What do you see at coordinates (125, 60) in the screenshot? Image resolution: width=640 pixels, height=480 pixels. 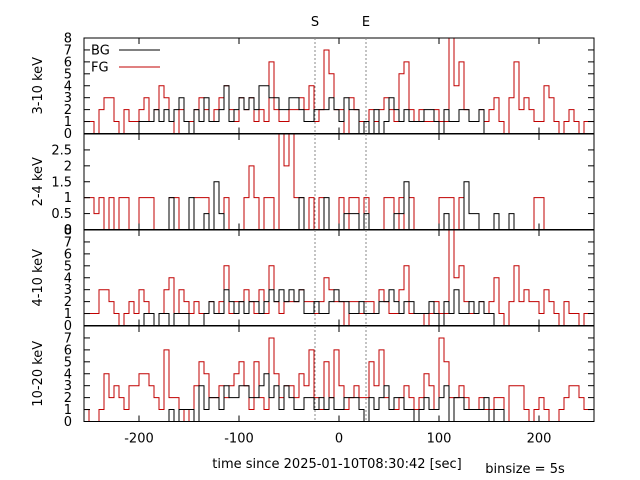 I see `legend: BG FG` at bounding box center [125, 60].